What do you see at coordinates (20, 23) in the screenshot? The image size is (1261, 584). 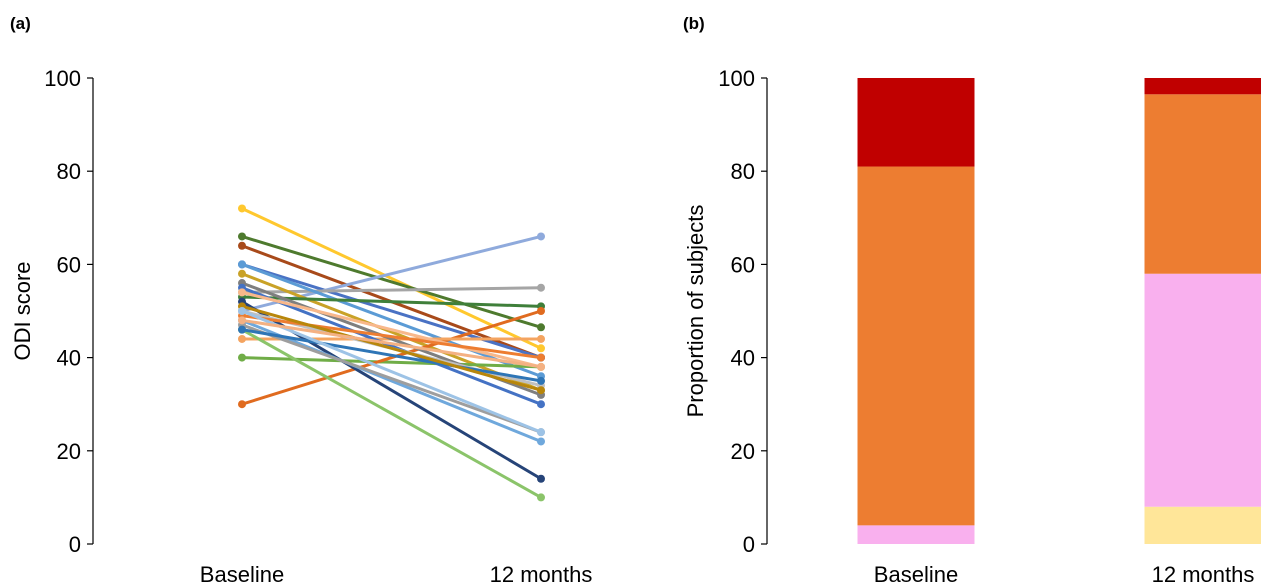 I see `panel-a-label: (a)` at bounding box center [20, 23].